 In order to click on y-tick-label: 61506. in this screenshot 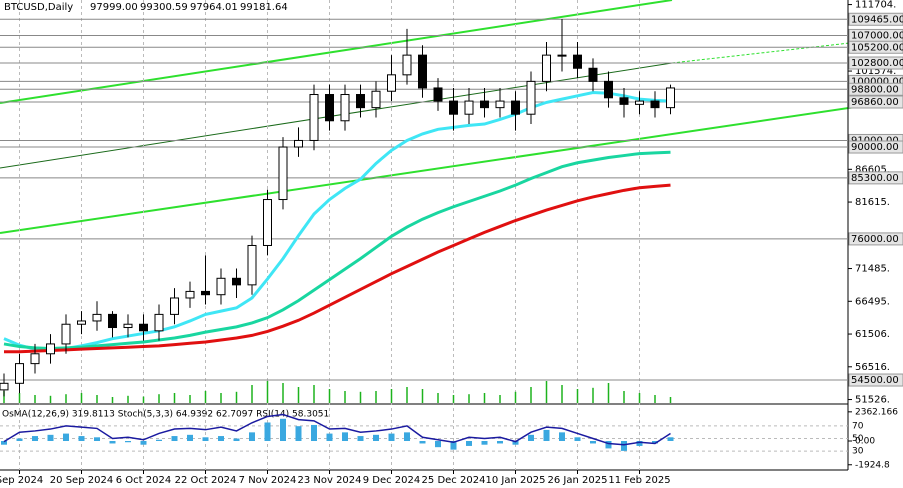, I will do `click(872, 334)`.